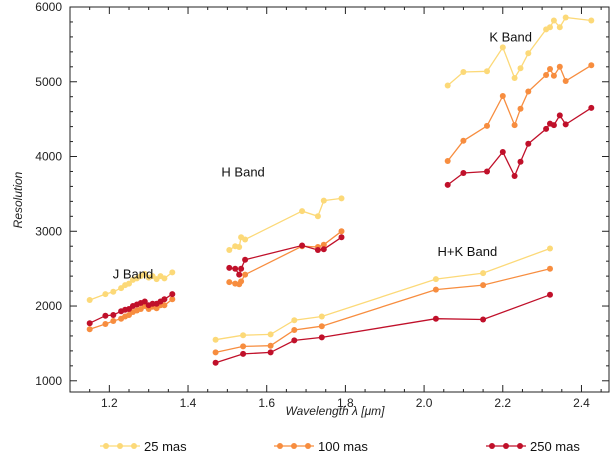  What do you see at coordinates (48, 381) in the screenshot?
I see `y-tick-label: 1000` at bounding box center [48, 381].